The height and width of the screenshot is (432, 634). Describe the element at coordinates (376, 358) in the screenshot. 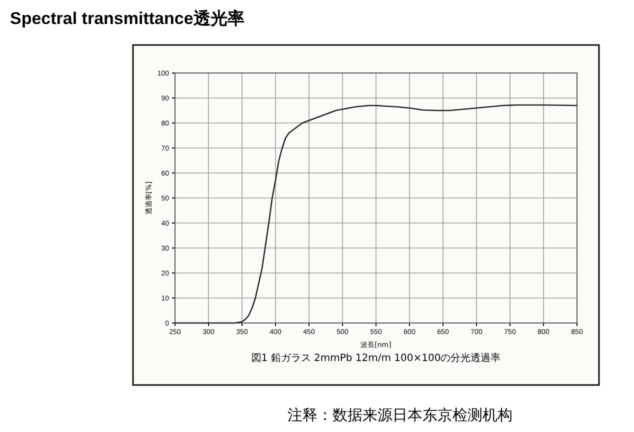

I see `text: 図1 鉛ガラス 2mmPb 12m/m 100×100の分光透過率` at that location.